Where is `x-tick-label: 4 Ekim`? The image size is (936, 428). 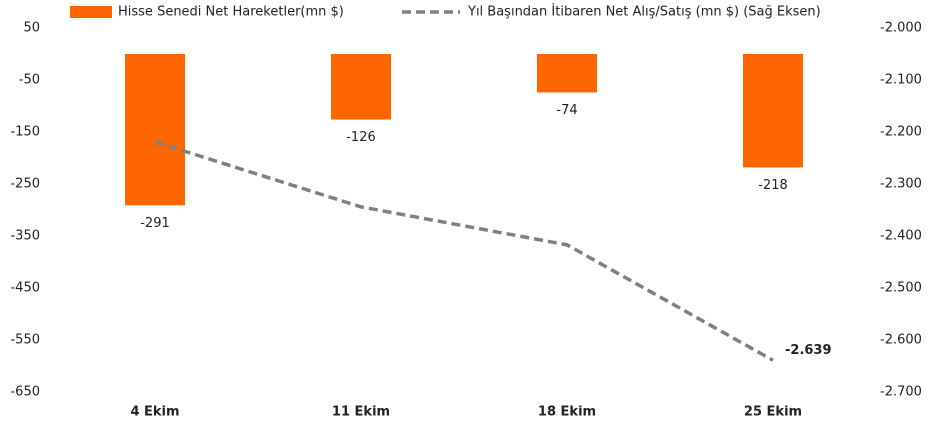
x-tick-label: 4 Ekim is located at coordinates (154, 412).